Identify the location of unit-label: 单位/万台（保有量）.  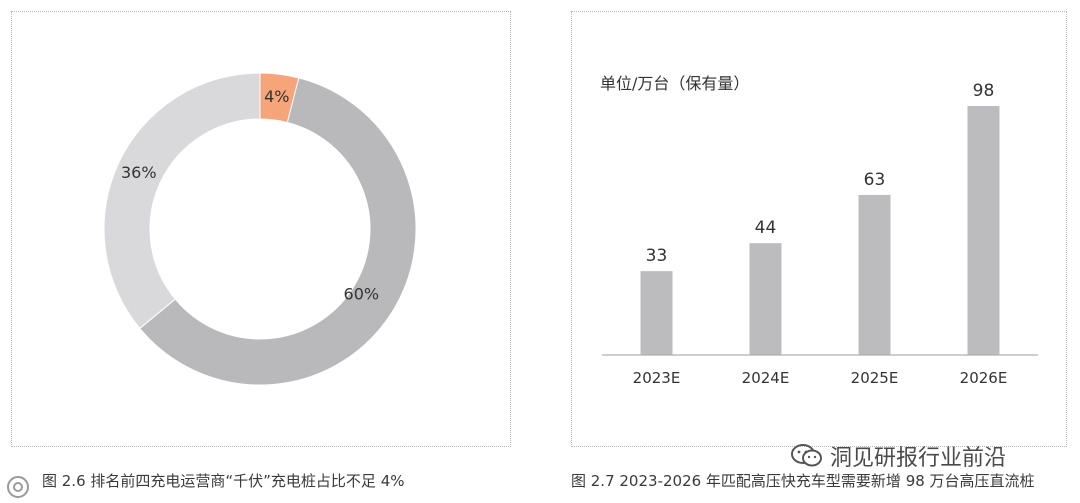
(674, 83).